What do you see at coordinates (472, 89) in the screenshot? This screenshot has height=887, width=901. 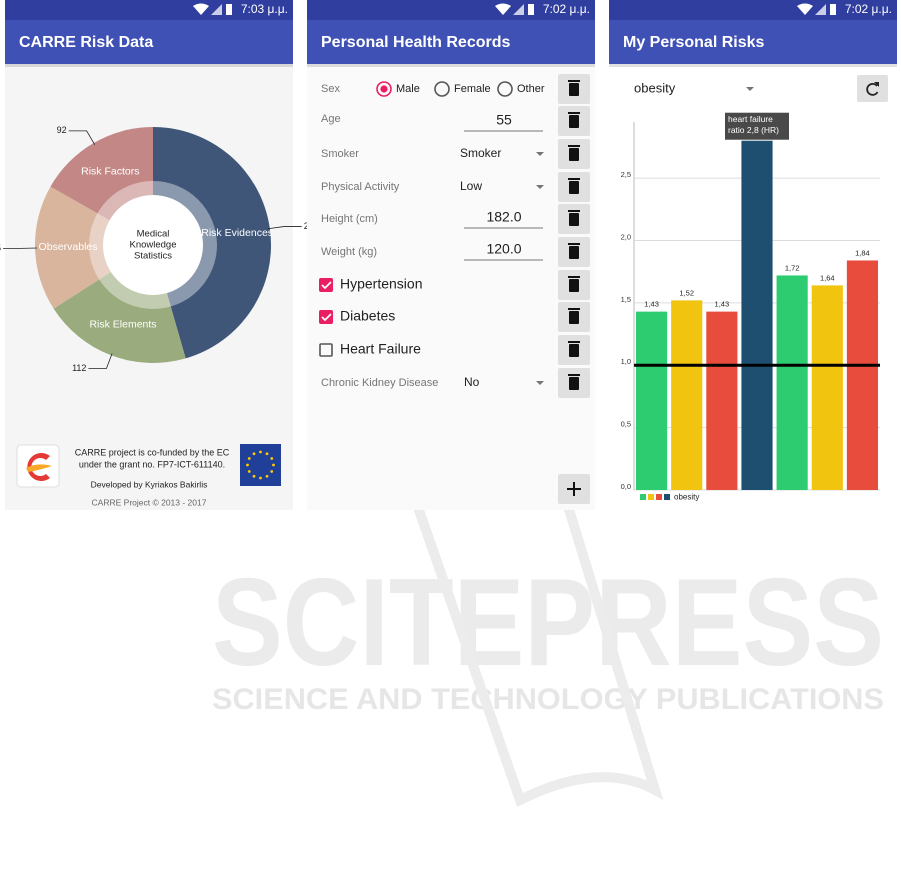 I see `radio-label: Female` at bounding box center [472, 89].